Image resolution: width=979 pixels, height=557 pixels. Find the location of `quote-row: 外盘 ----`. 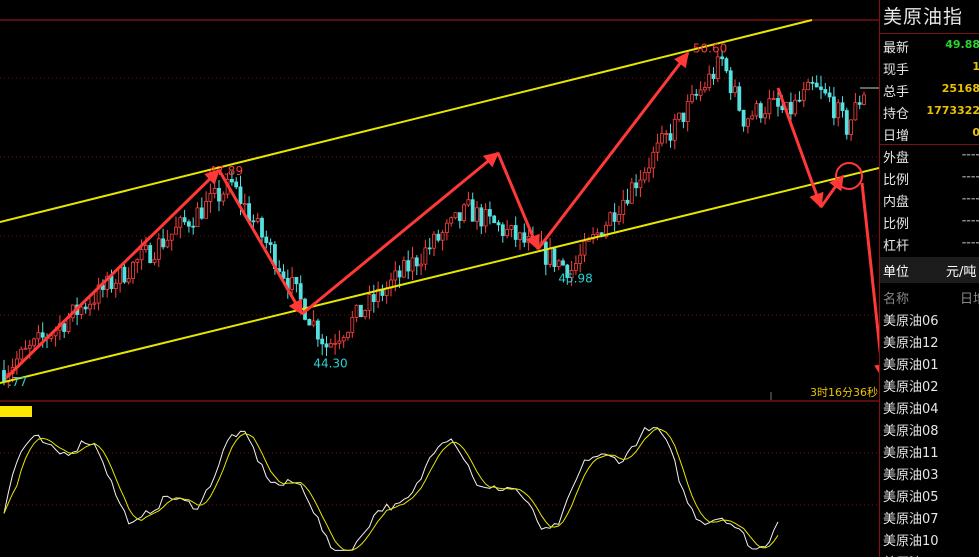

quote-row: 外盘 ---- is located at coordinates (929, 156).